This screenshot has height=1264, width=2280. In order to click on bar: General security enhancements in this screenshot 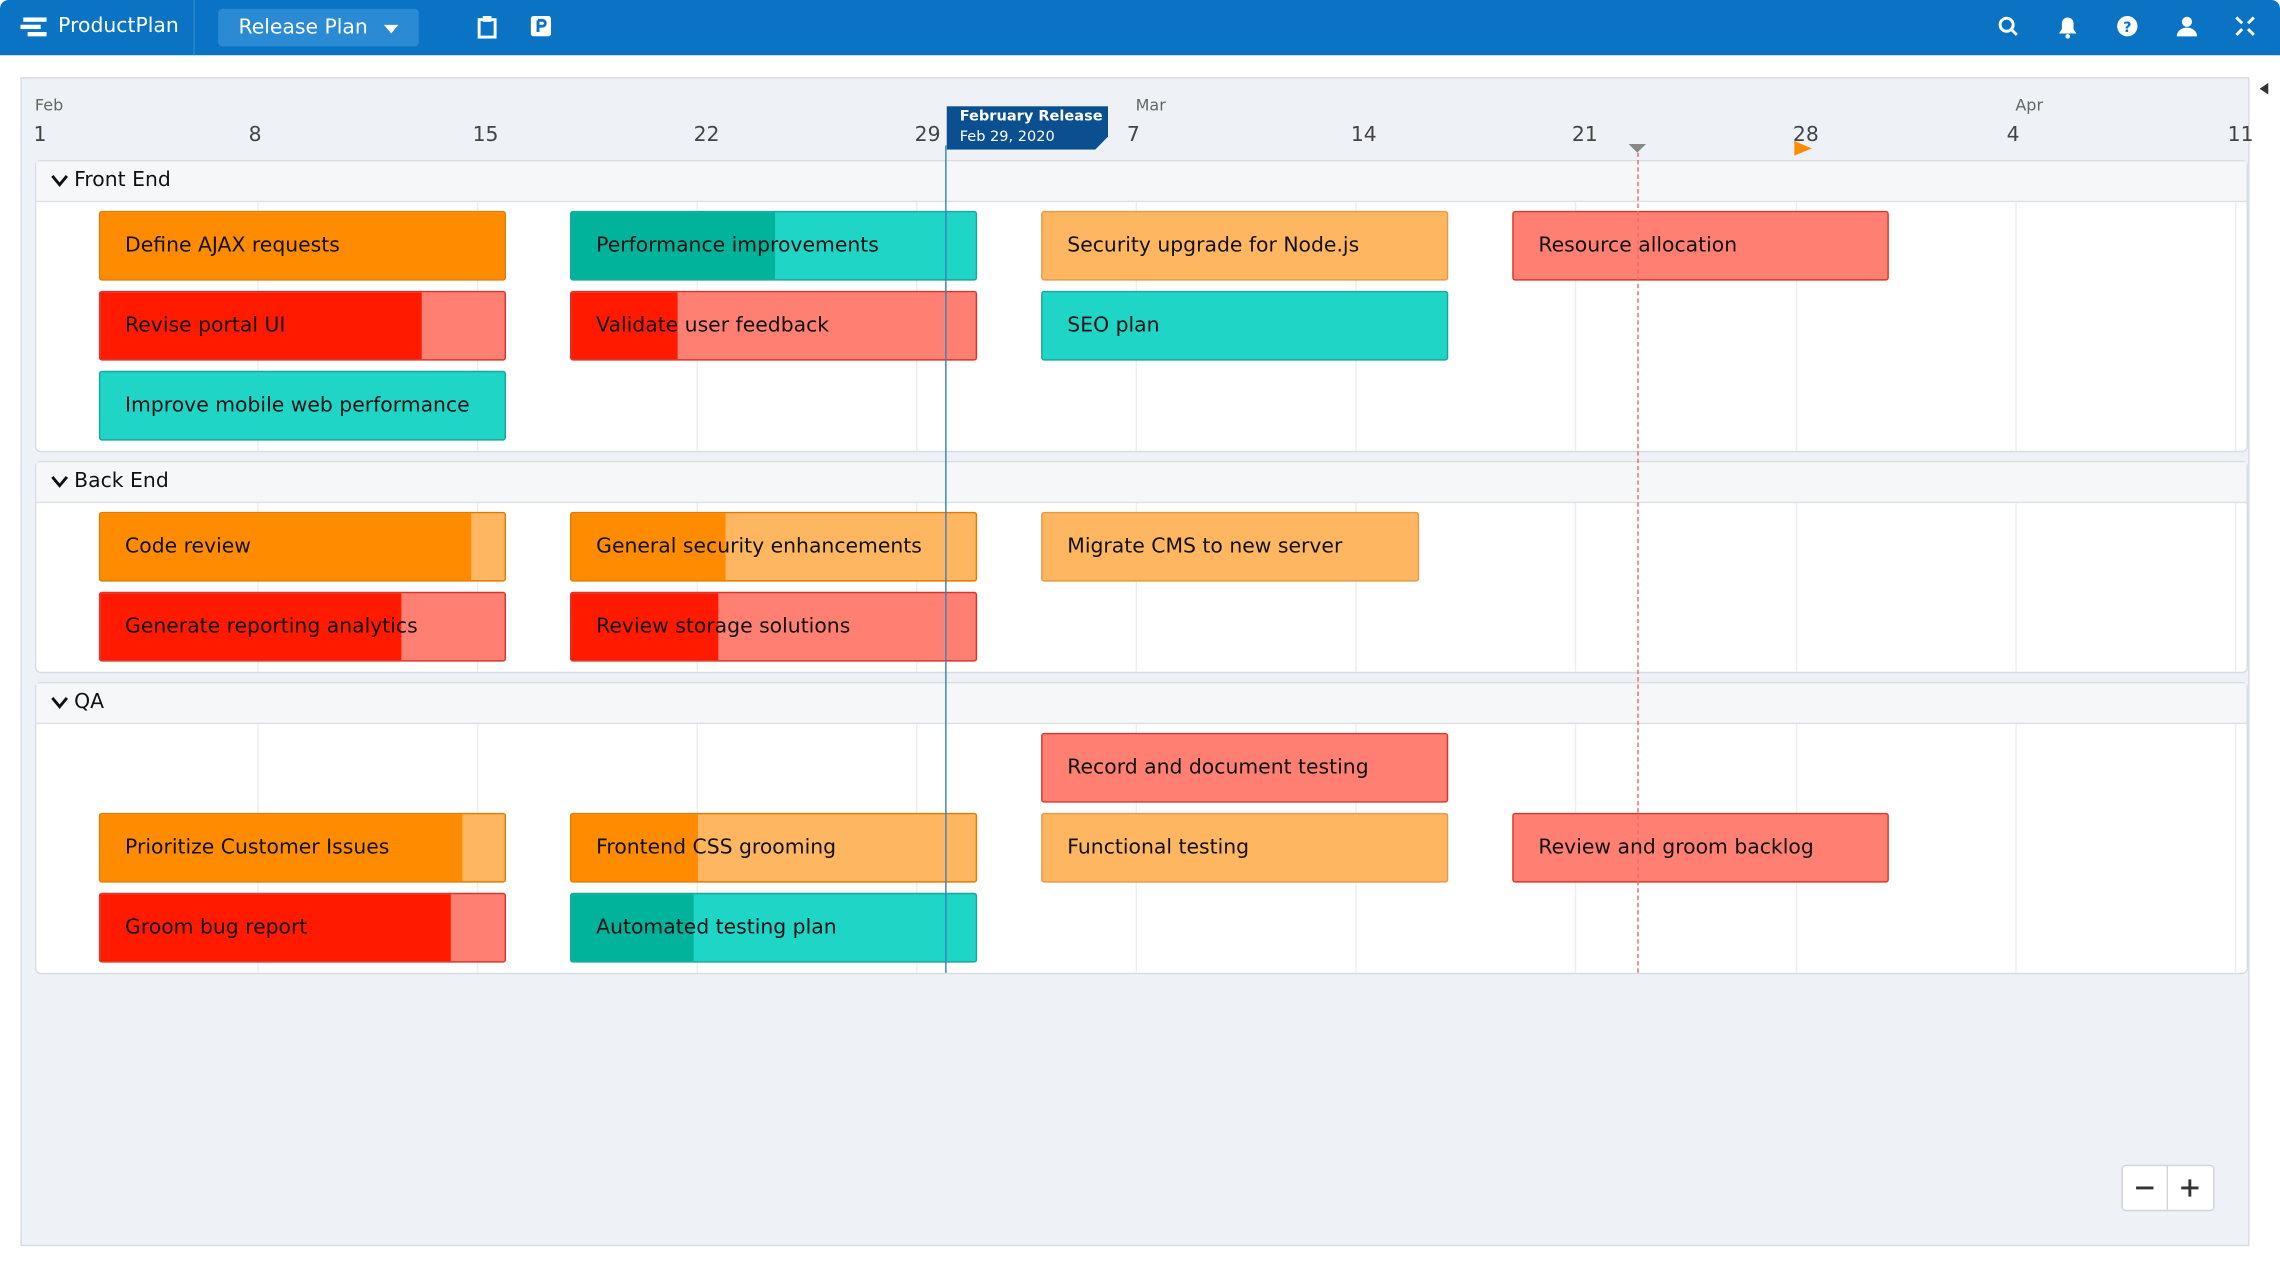, I will do `click(773, 546)`.